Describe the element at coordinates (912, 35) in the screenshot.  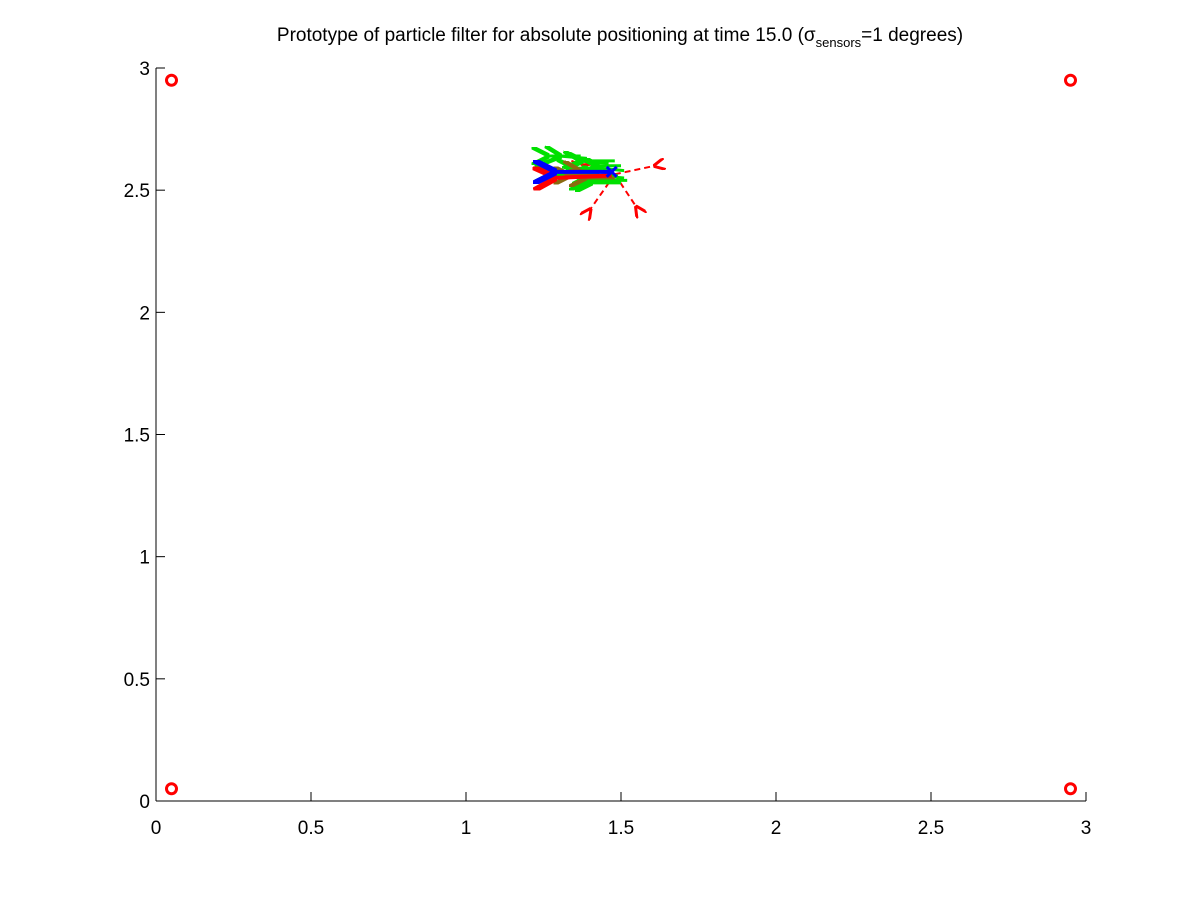
I see `chart-title-suffix: =1 degrees)` at that location.